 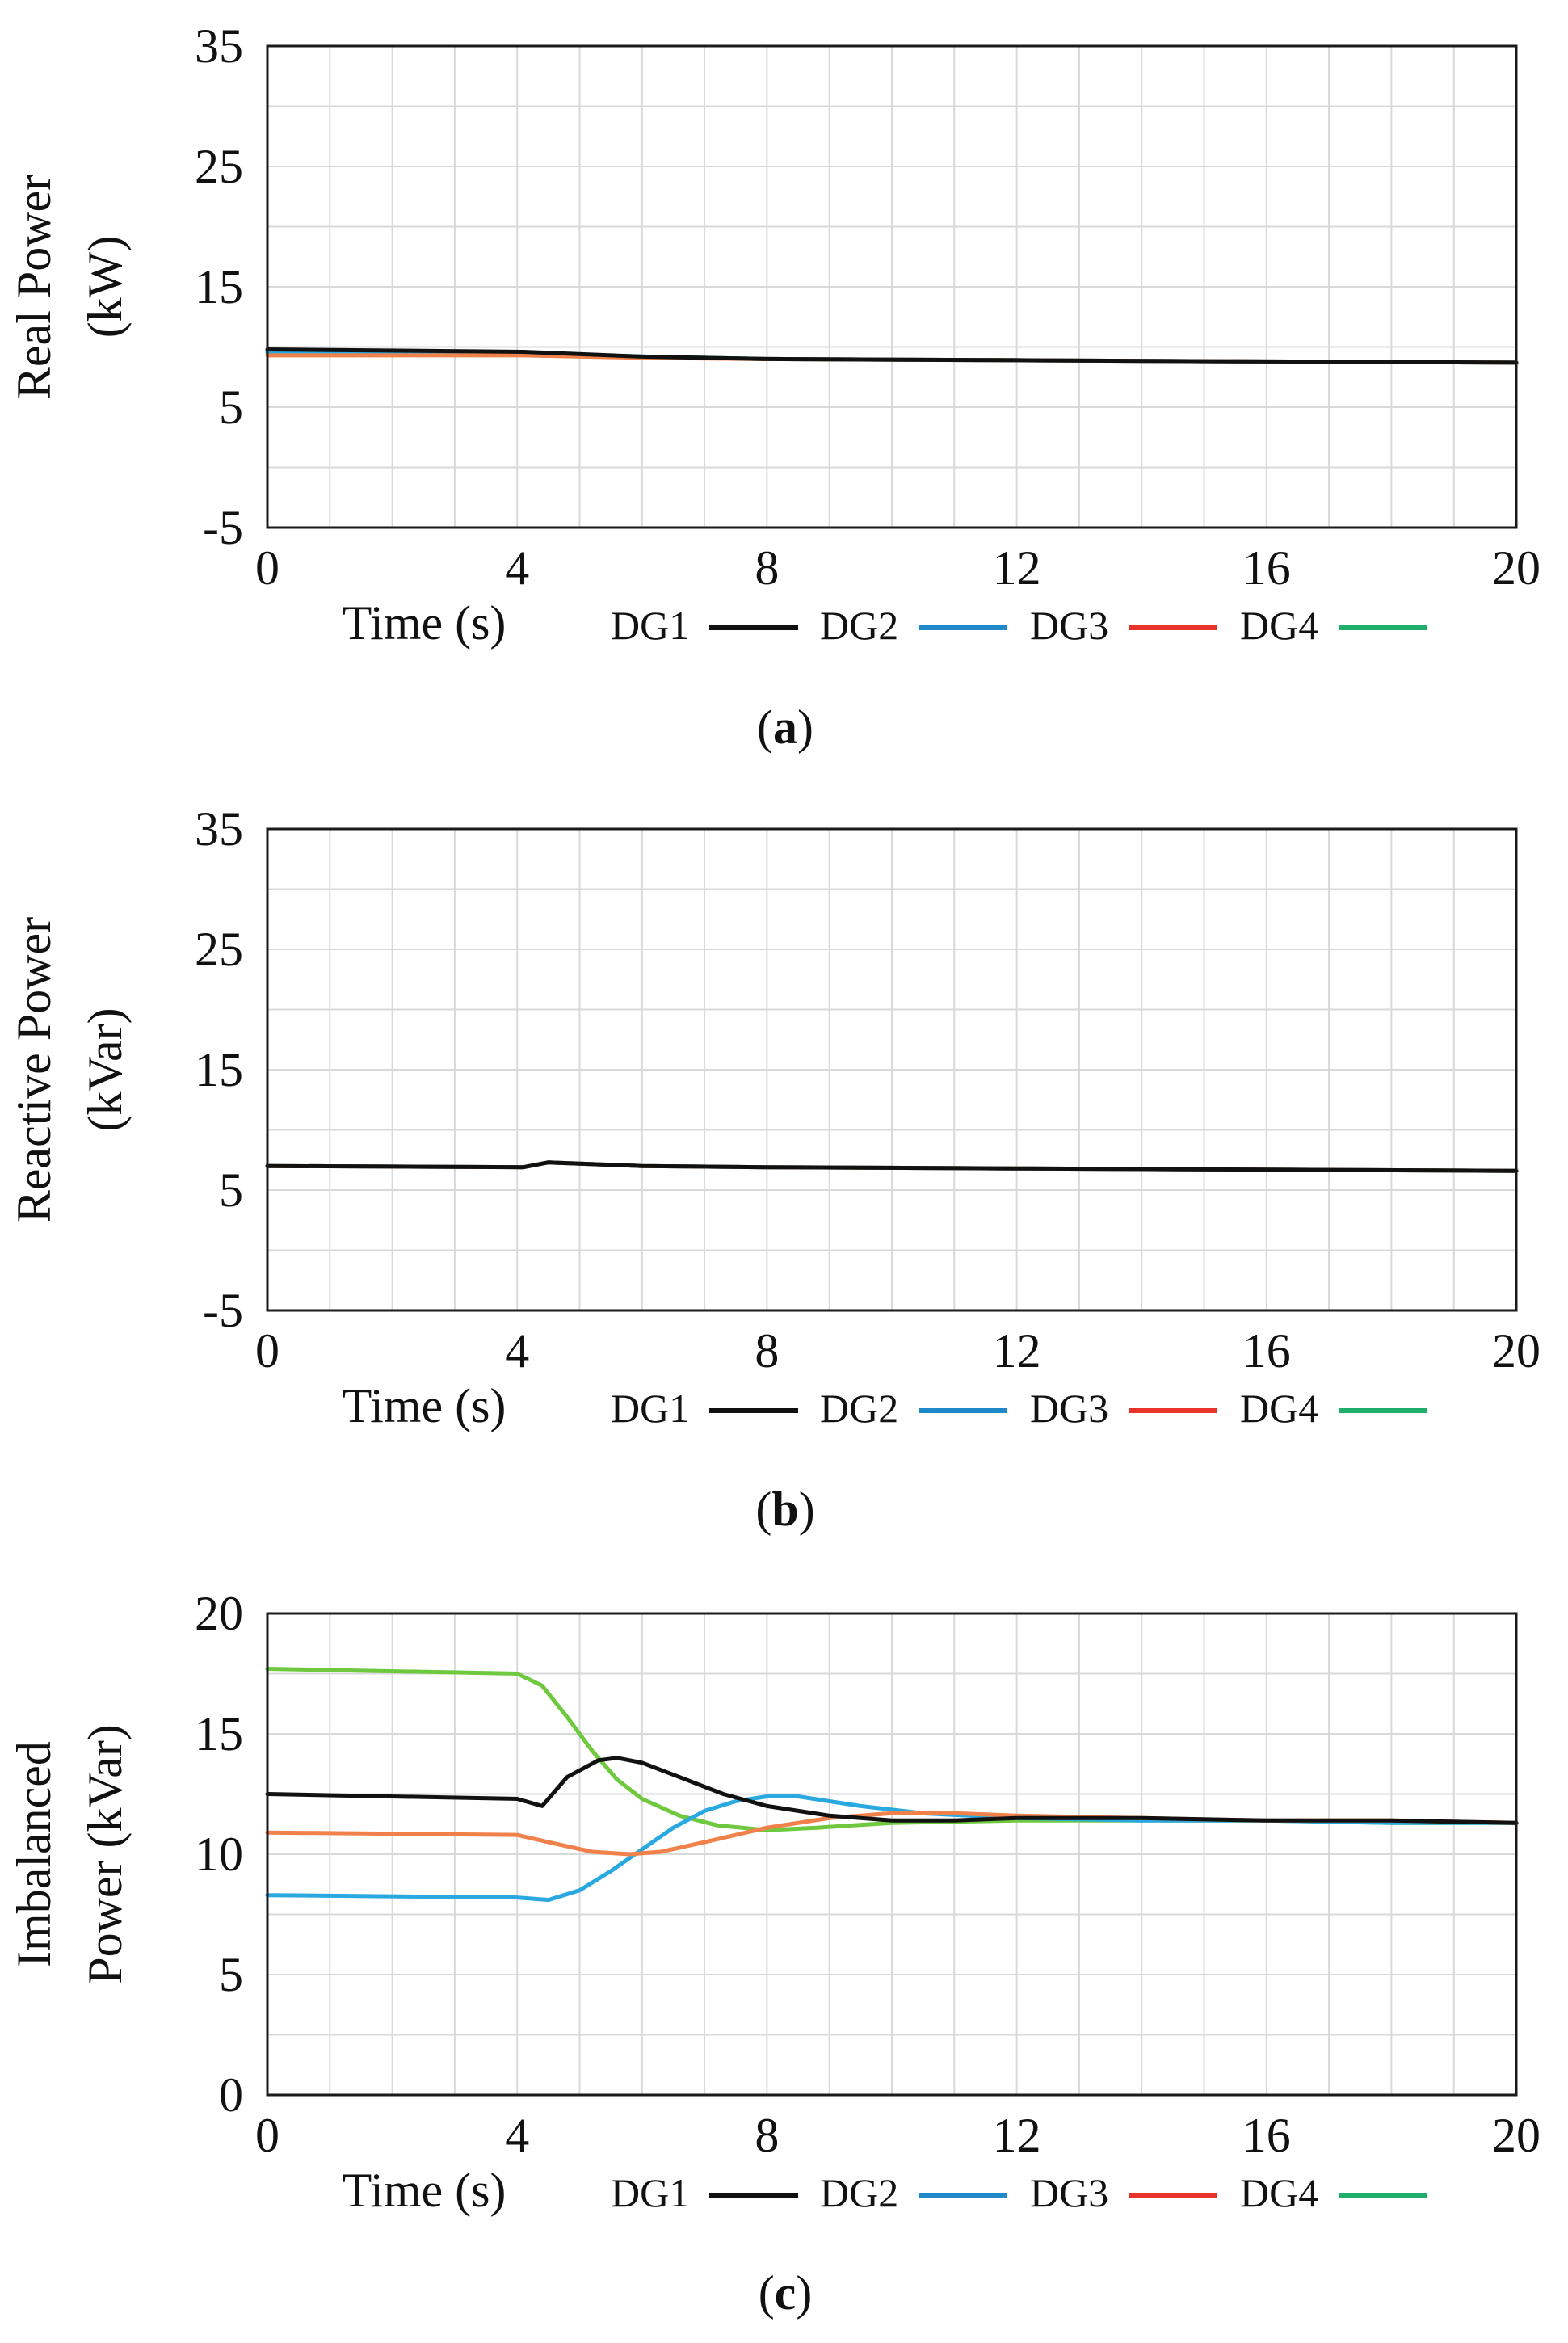 What do you see at coordinates (105, 1069) in the screenshot?
I see `y-axis-title-line-2: (kVar)` at bounding box center [105, 1069].